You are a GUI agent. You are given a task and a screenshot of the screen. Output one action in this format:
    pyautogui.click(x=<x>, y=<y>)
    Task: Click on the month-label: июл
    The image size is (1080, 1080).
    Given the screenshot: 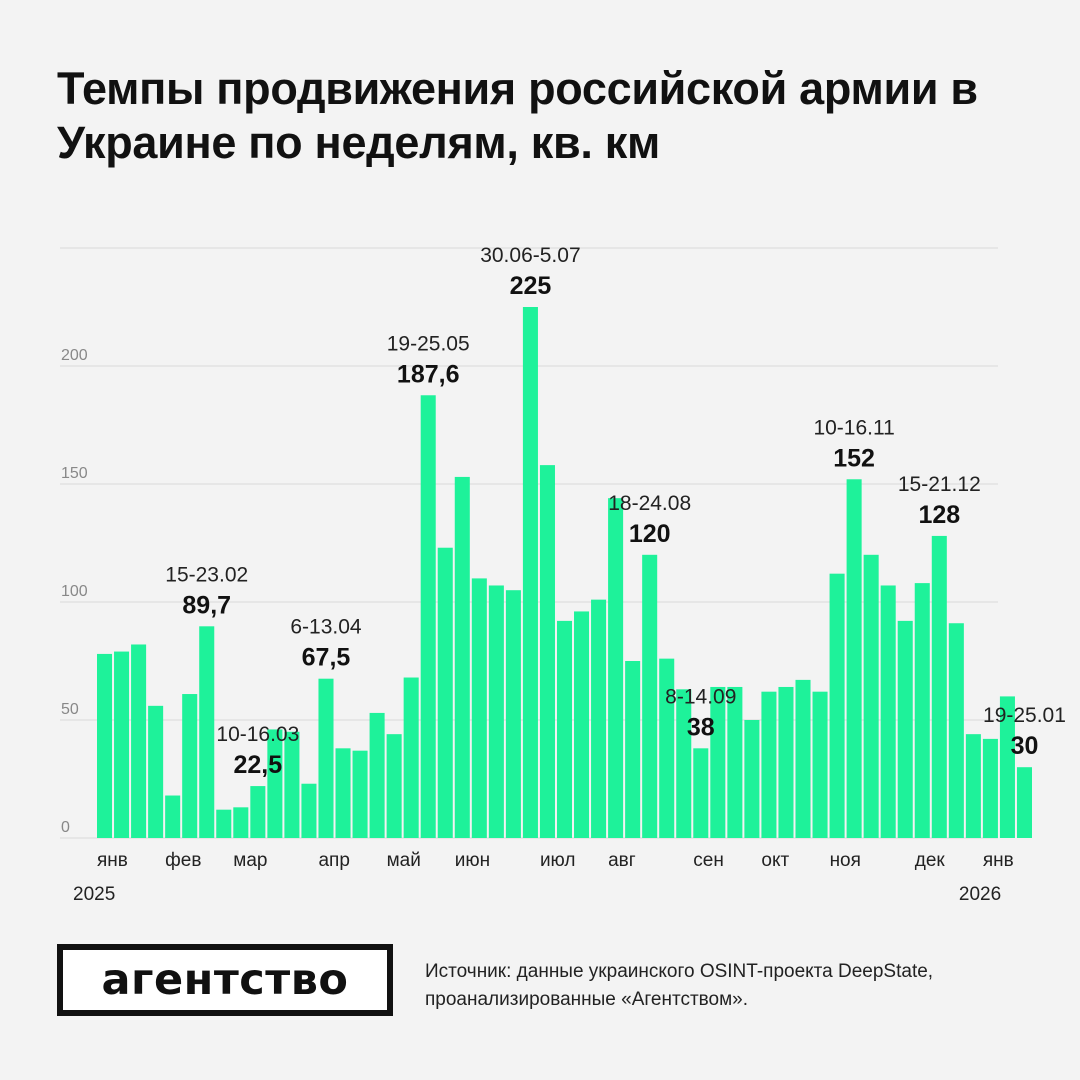 What is the action you would take?
    pyautogui.click(x=558, y=860)
    